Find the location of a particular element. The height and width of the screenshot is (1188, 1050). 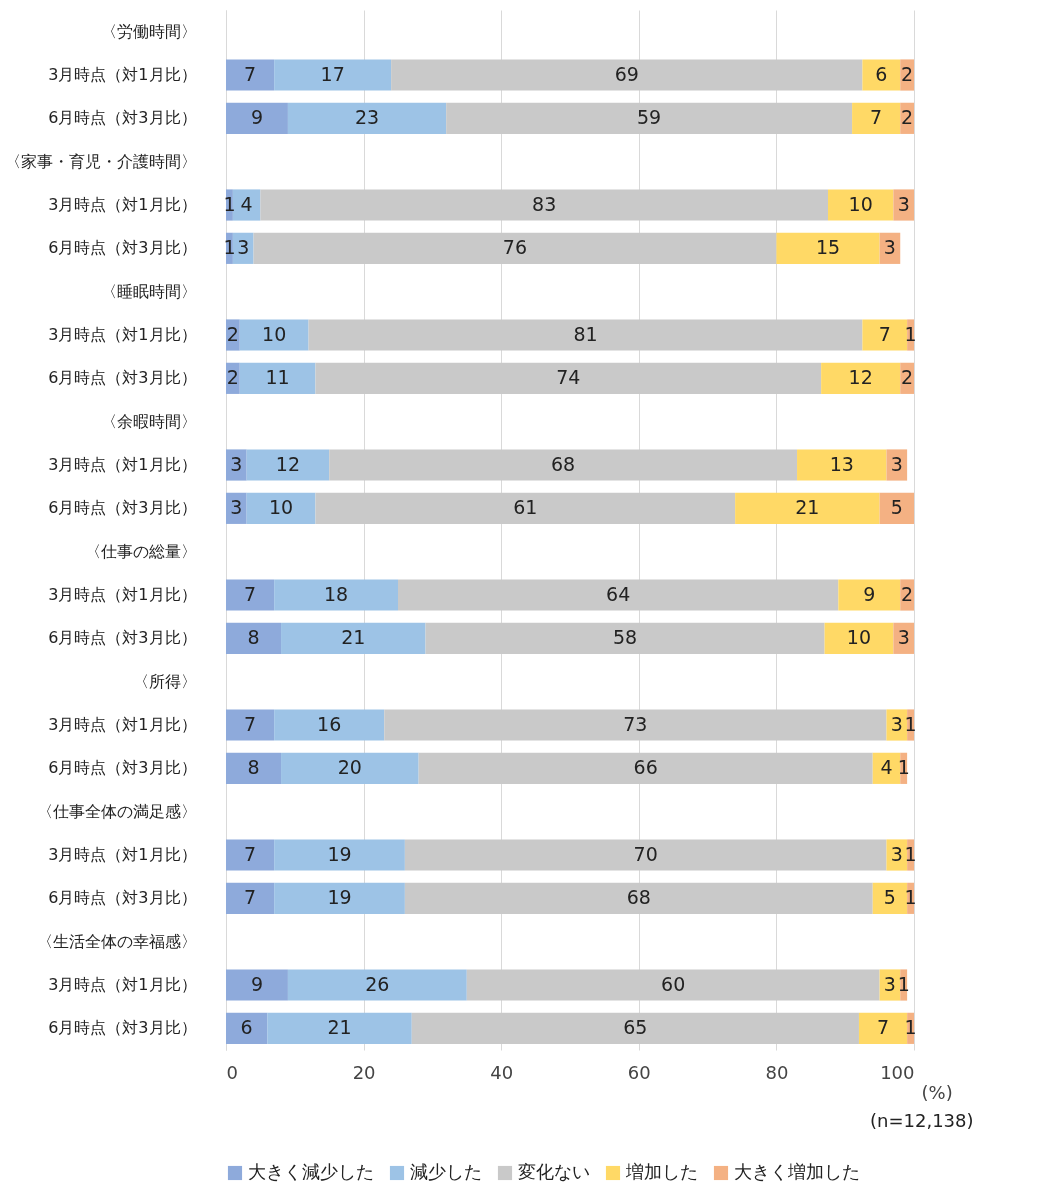

x-tick-label: 0 is located at coordinates (232, 1072).